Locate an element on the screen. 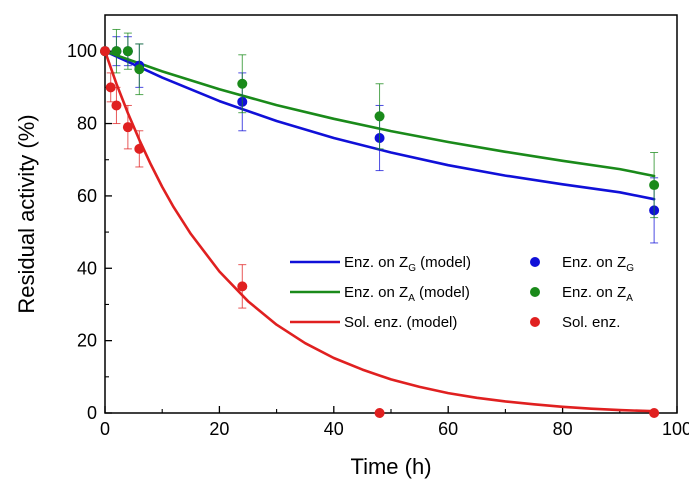 This screenshot has width=689, height=484. y-tick-label: 20 is located at coordinates (87, 341).